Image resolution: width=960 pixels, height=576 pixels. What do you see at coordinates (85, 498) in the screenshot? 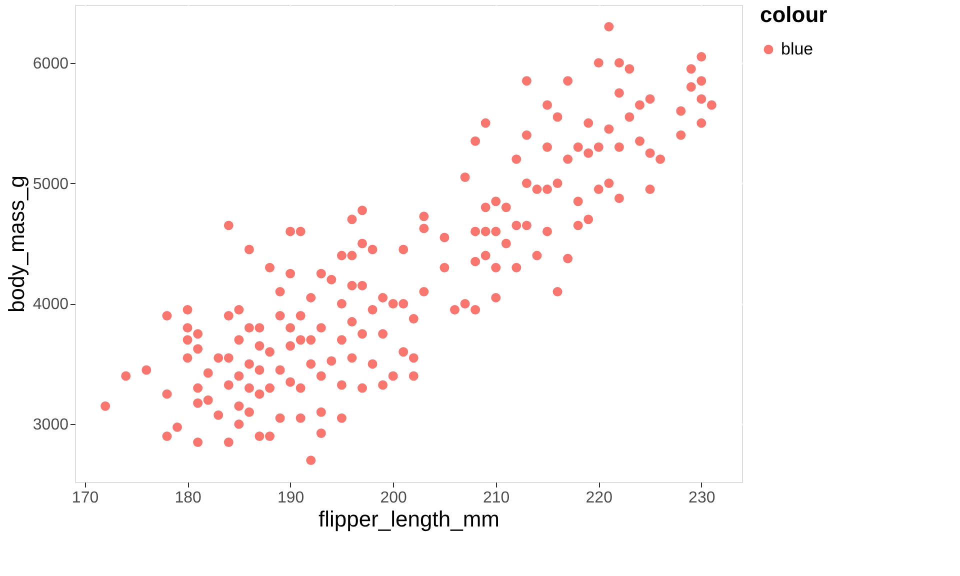
I see `x-tick-label: 170` at bounding box center [85, 498].